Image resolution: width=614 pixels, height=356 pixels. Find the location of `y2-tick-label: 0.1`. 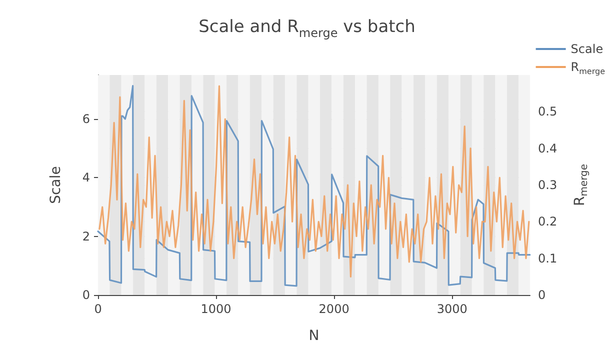

y2-tick-label: 0.1 is located at coordinates (548, 258).